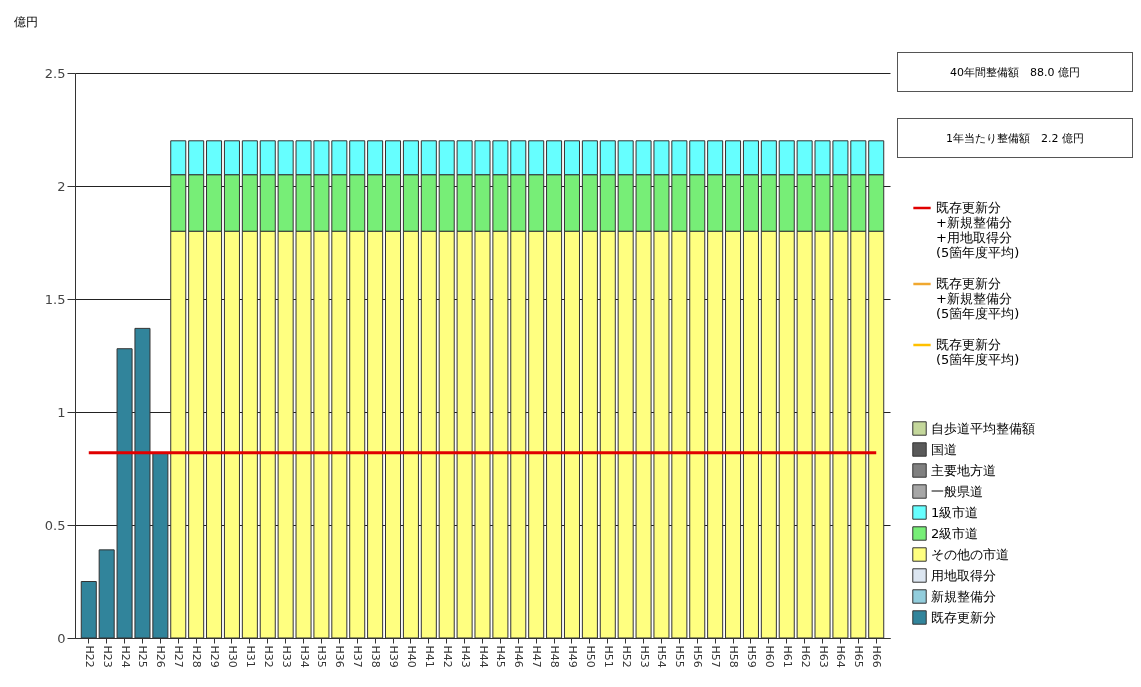 This screenshot has height=687, width=1141. Describe the element at coordinates (970, 554) in the screenshot. I see `legend-label: その他の市道` at that location.